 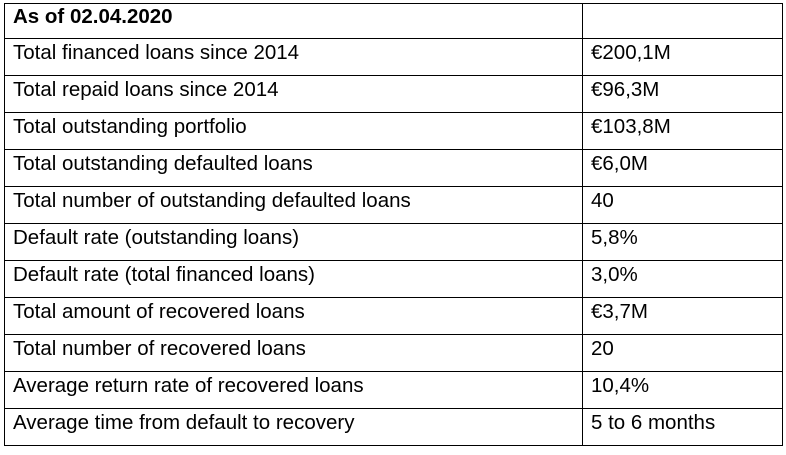 I want to click on as-of-date-label: As of 02.04.2020, so click(x=293, y=21).